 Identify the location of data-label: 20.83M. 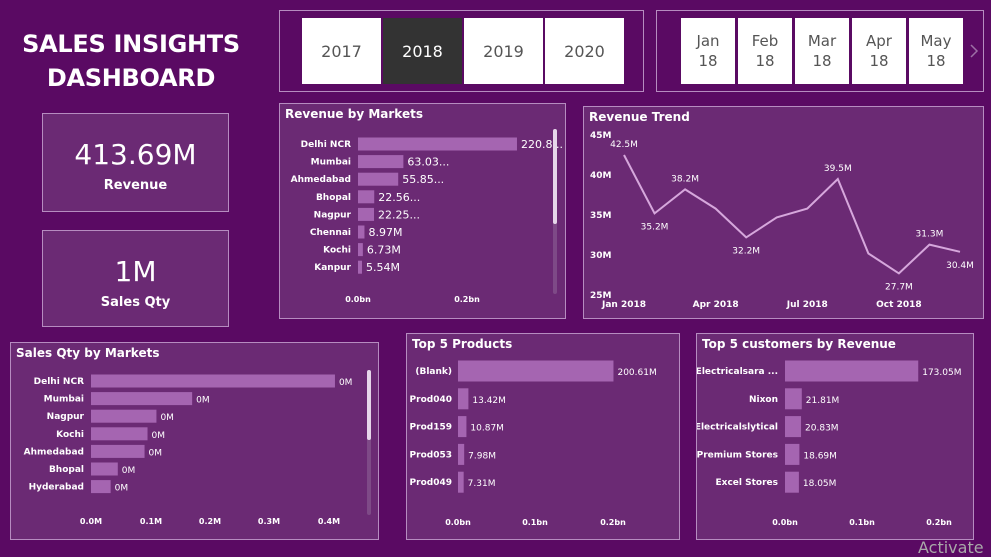
(822, 429).